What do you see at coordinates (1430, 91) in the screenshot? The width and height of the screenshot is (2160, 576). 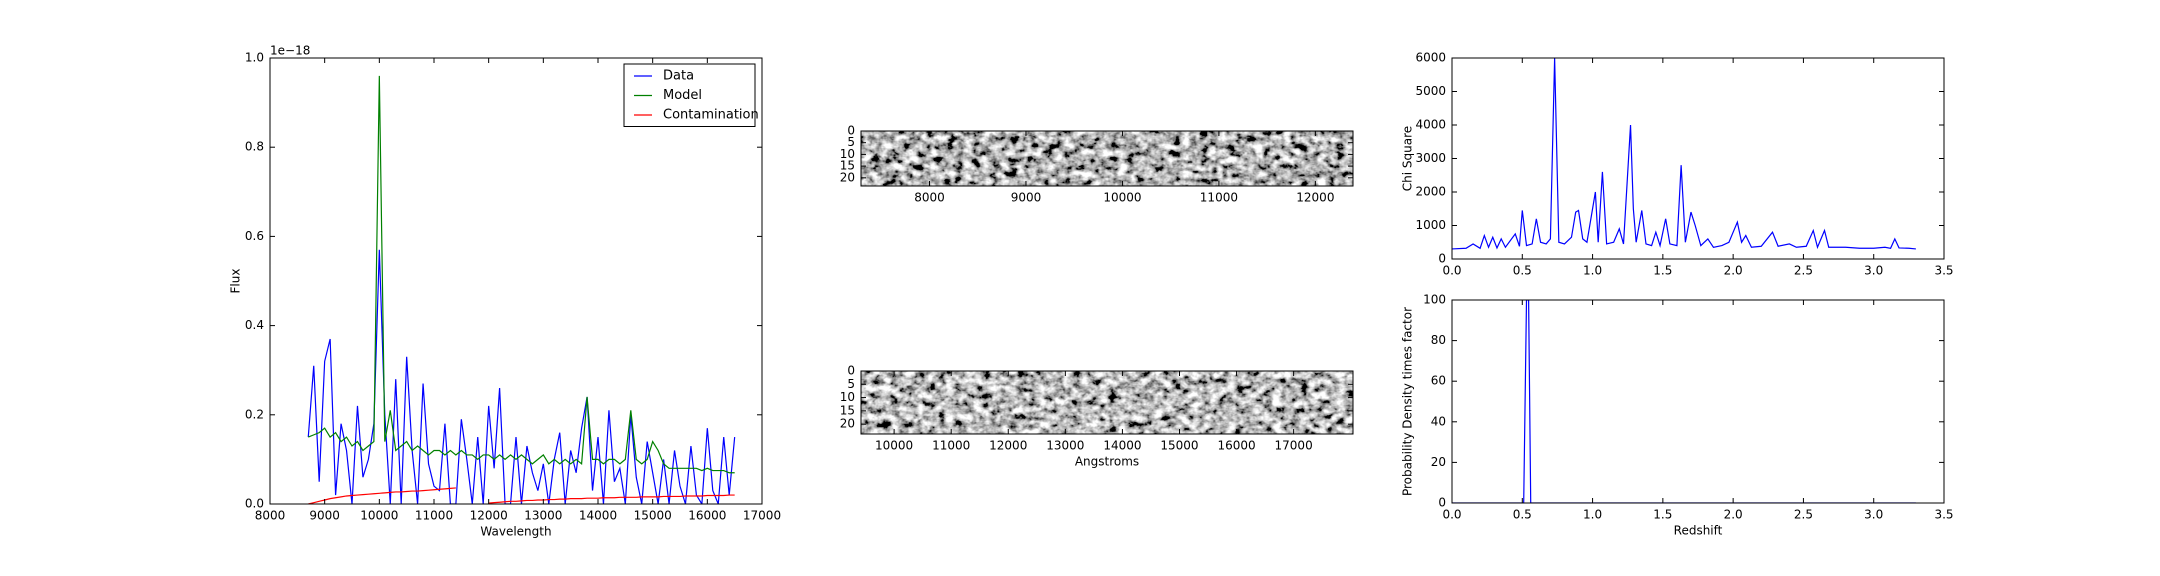 I see `y-tick-label: 5000` at bounding box center [1430, 91].